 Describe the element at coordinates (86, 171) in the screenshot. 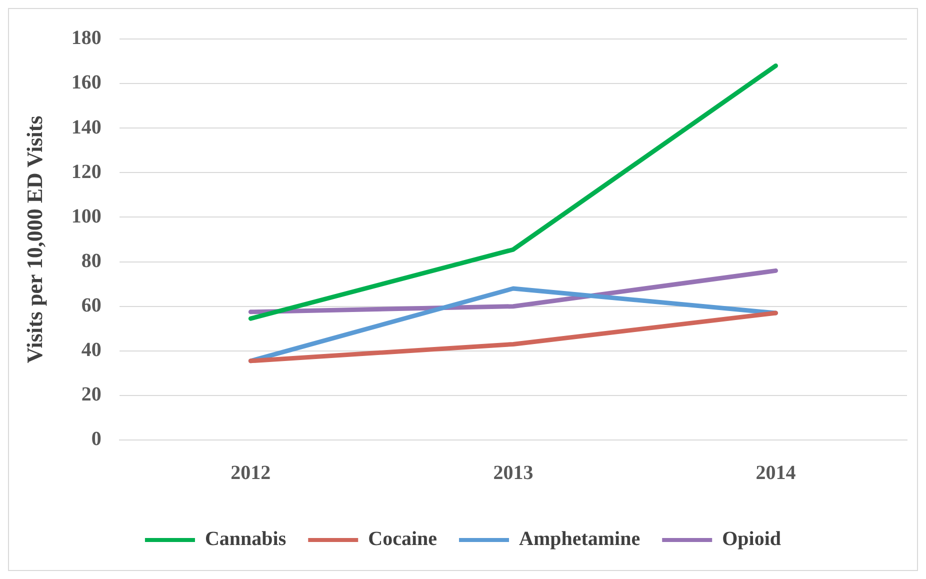

I see `y-tick-label: 120` at that location.